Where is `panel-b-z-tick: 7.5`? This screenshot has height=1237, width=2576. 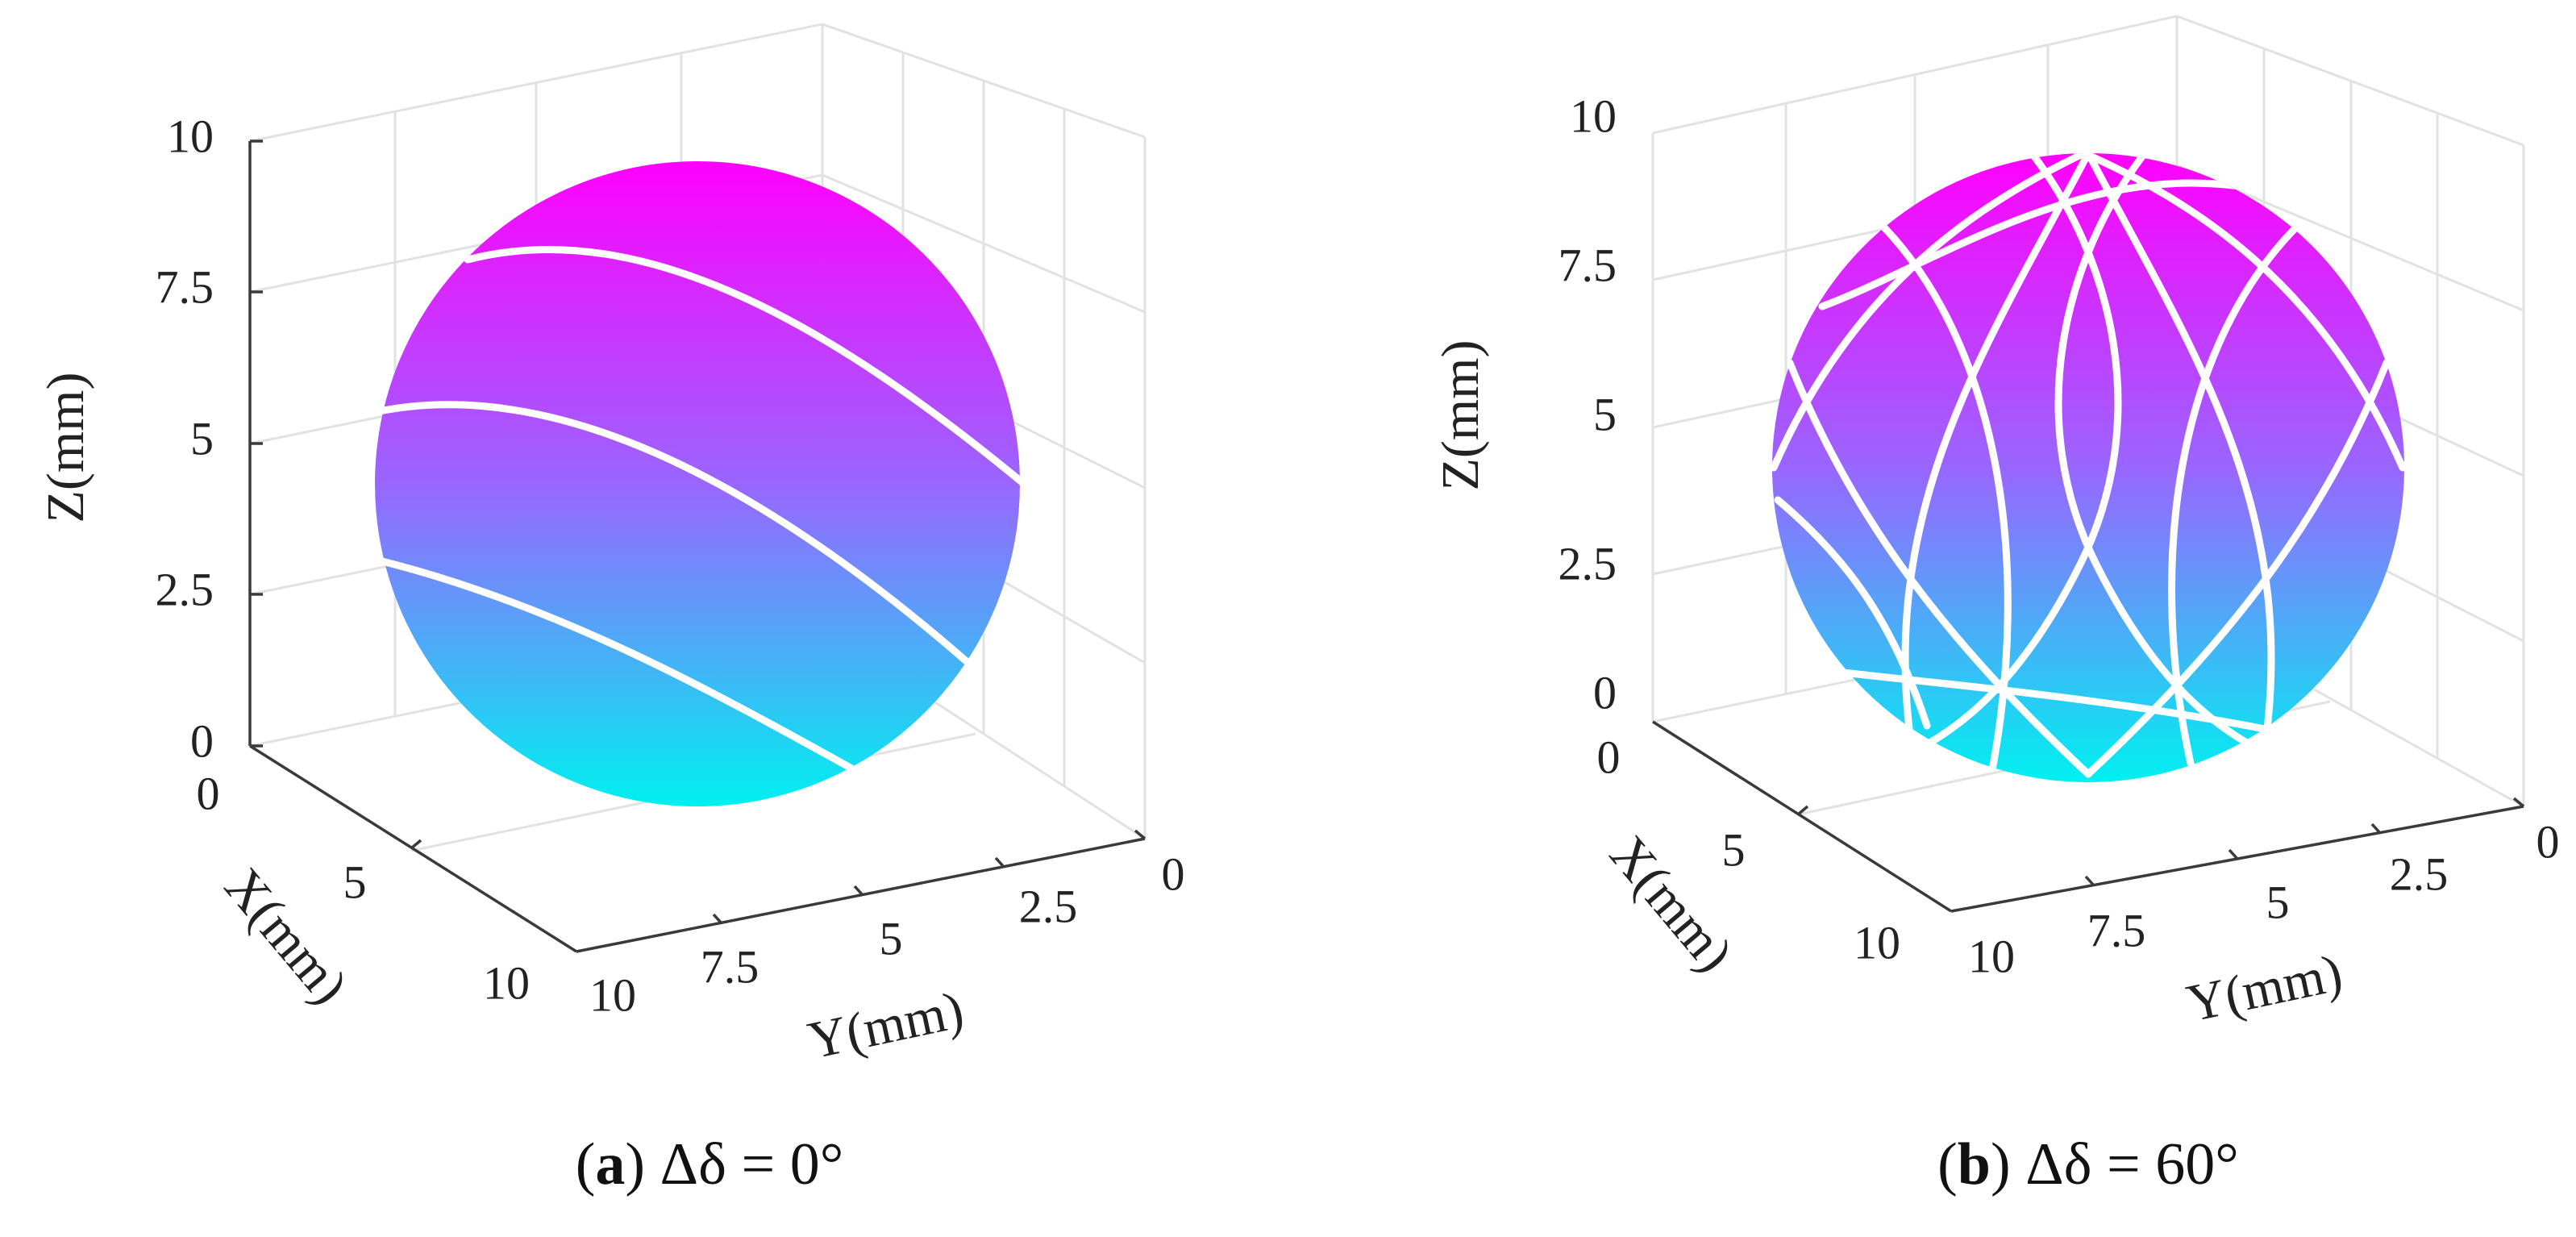 panel-b-z-tick: 7.5 is located at coordinates (1588, 265).